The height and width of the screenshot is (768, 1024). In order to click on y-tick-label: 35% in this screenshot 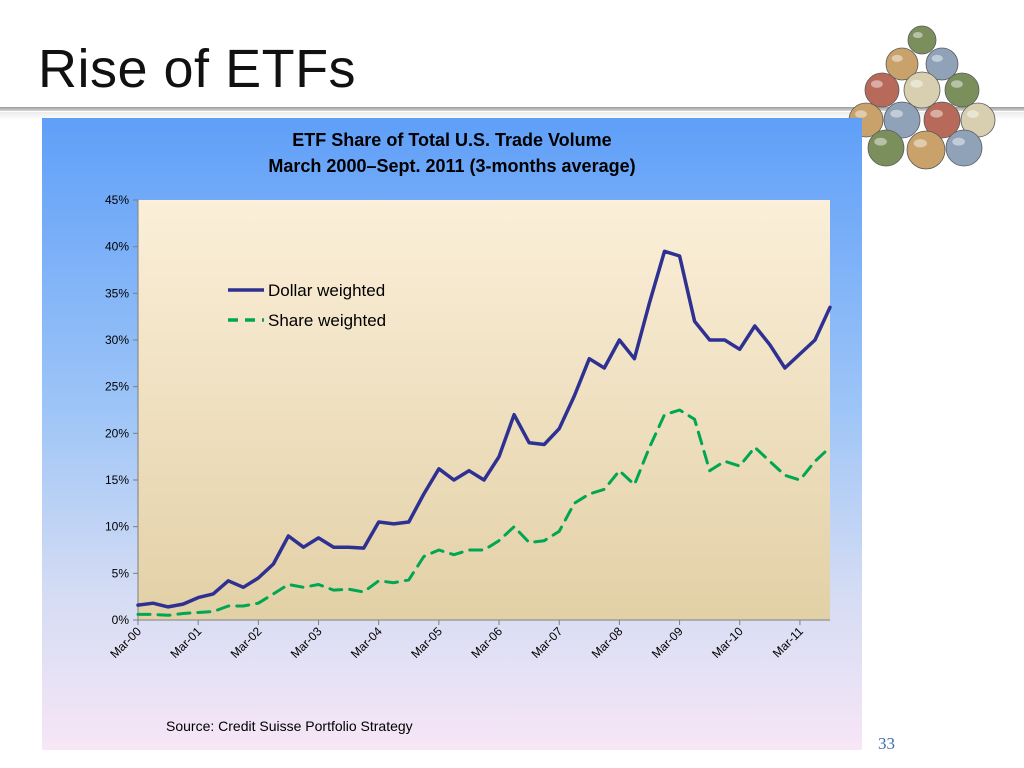, I will do `click(117, 293)`.